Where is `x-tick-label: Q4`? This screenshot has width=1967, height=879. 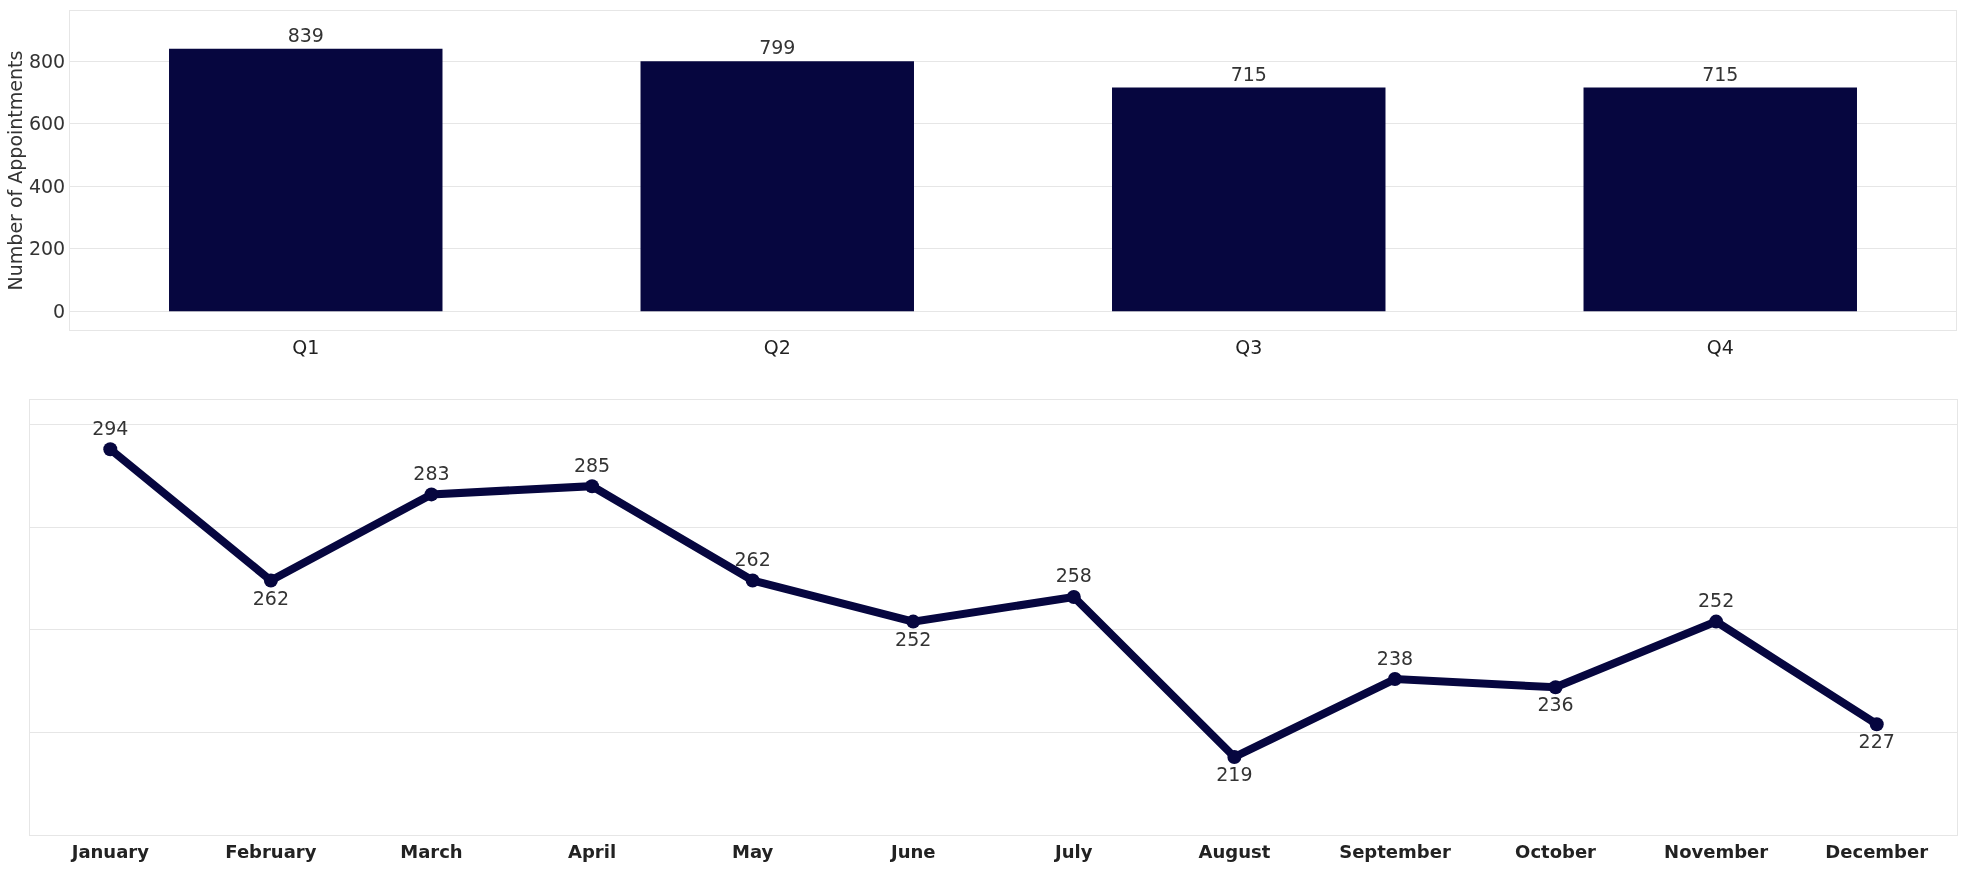
x-tick-label: Q4 is located at coordinates (1720, 346).